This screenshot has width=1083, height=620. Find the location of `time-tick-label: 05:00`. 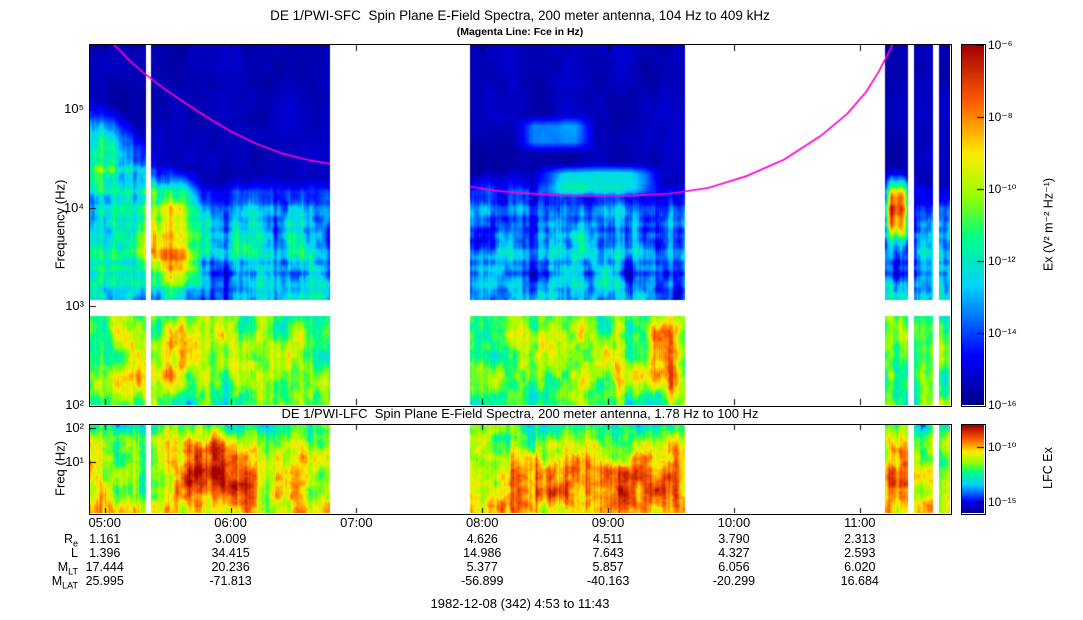

time-tick-label: 05:00 is located at coordinates (104, 522).